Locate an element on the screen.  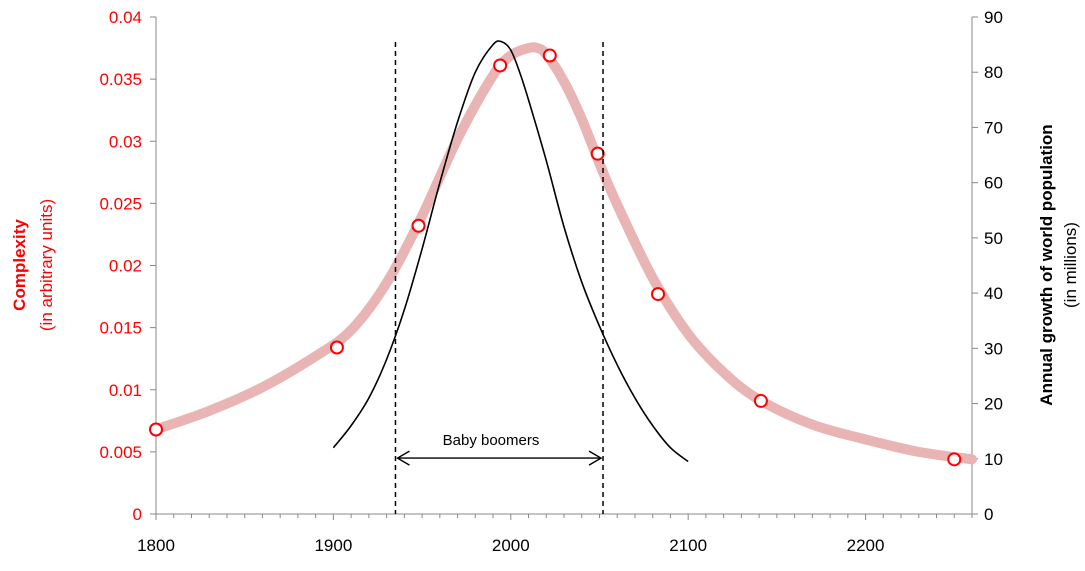
right-tick-label: 40 is located at coordinates (993, 293).